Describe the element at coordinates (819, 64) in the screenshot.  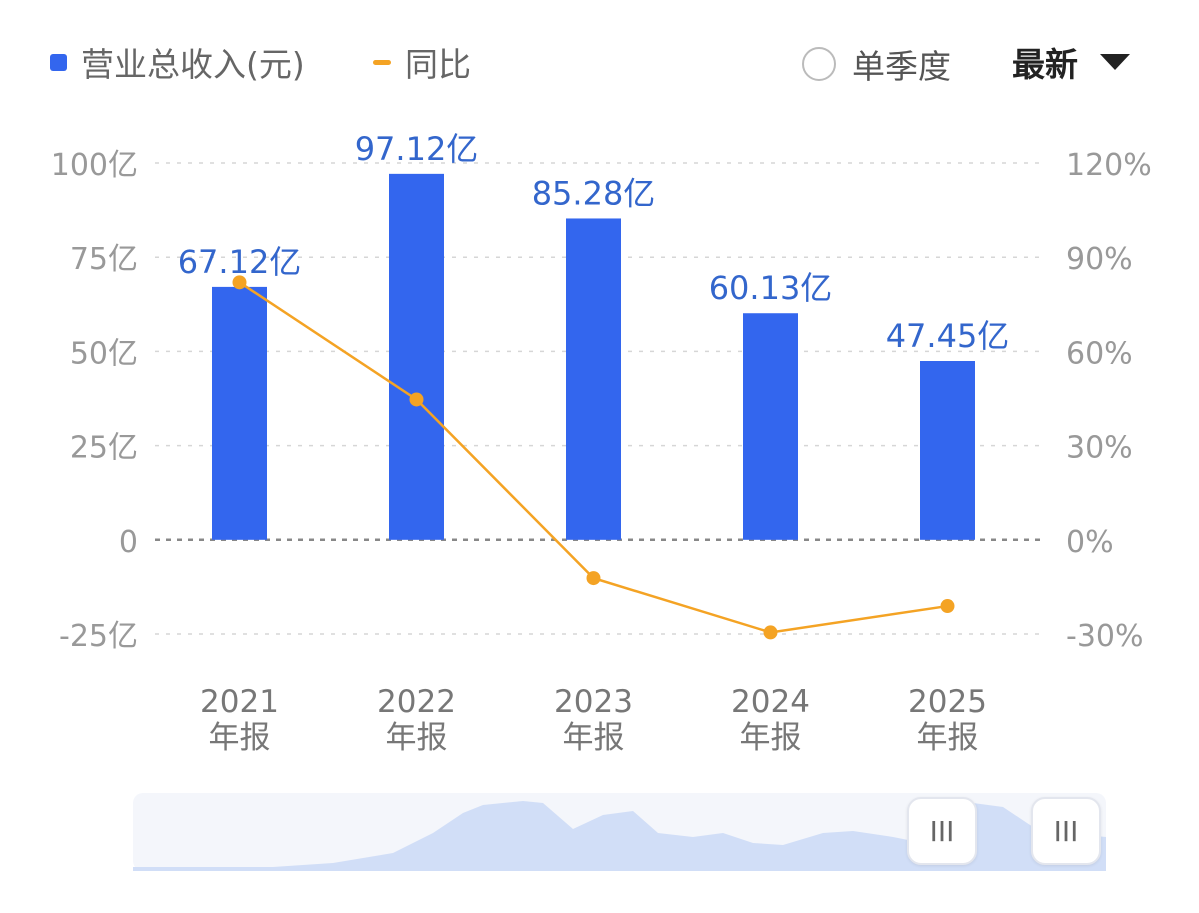
I see `radio-circle-icon` at that location.